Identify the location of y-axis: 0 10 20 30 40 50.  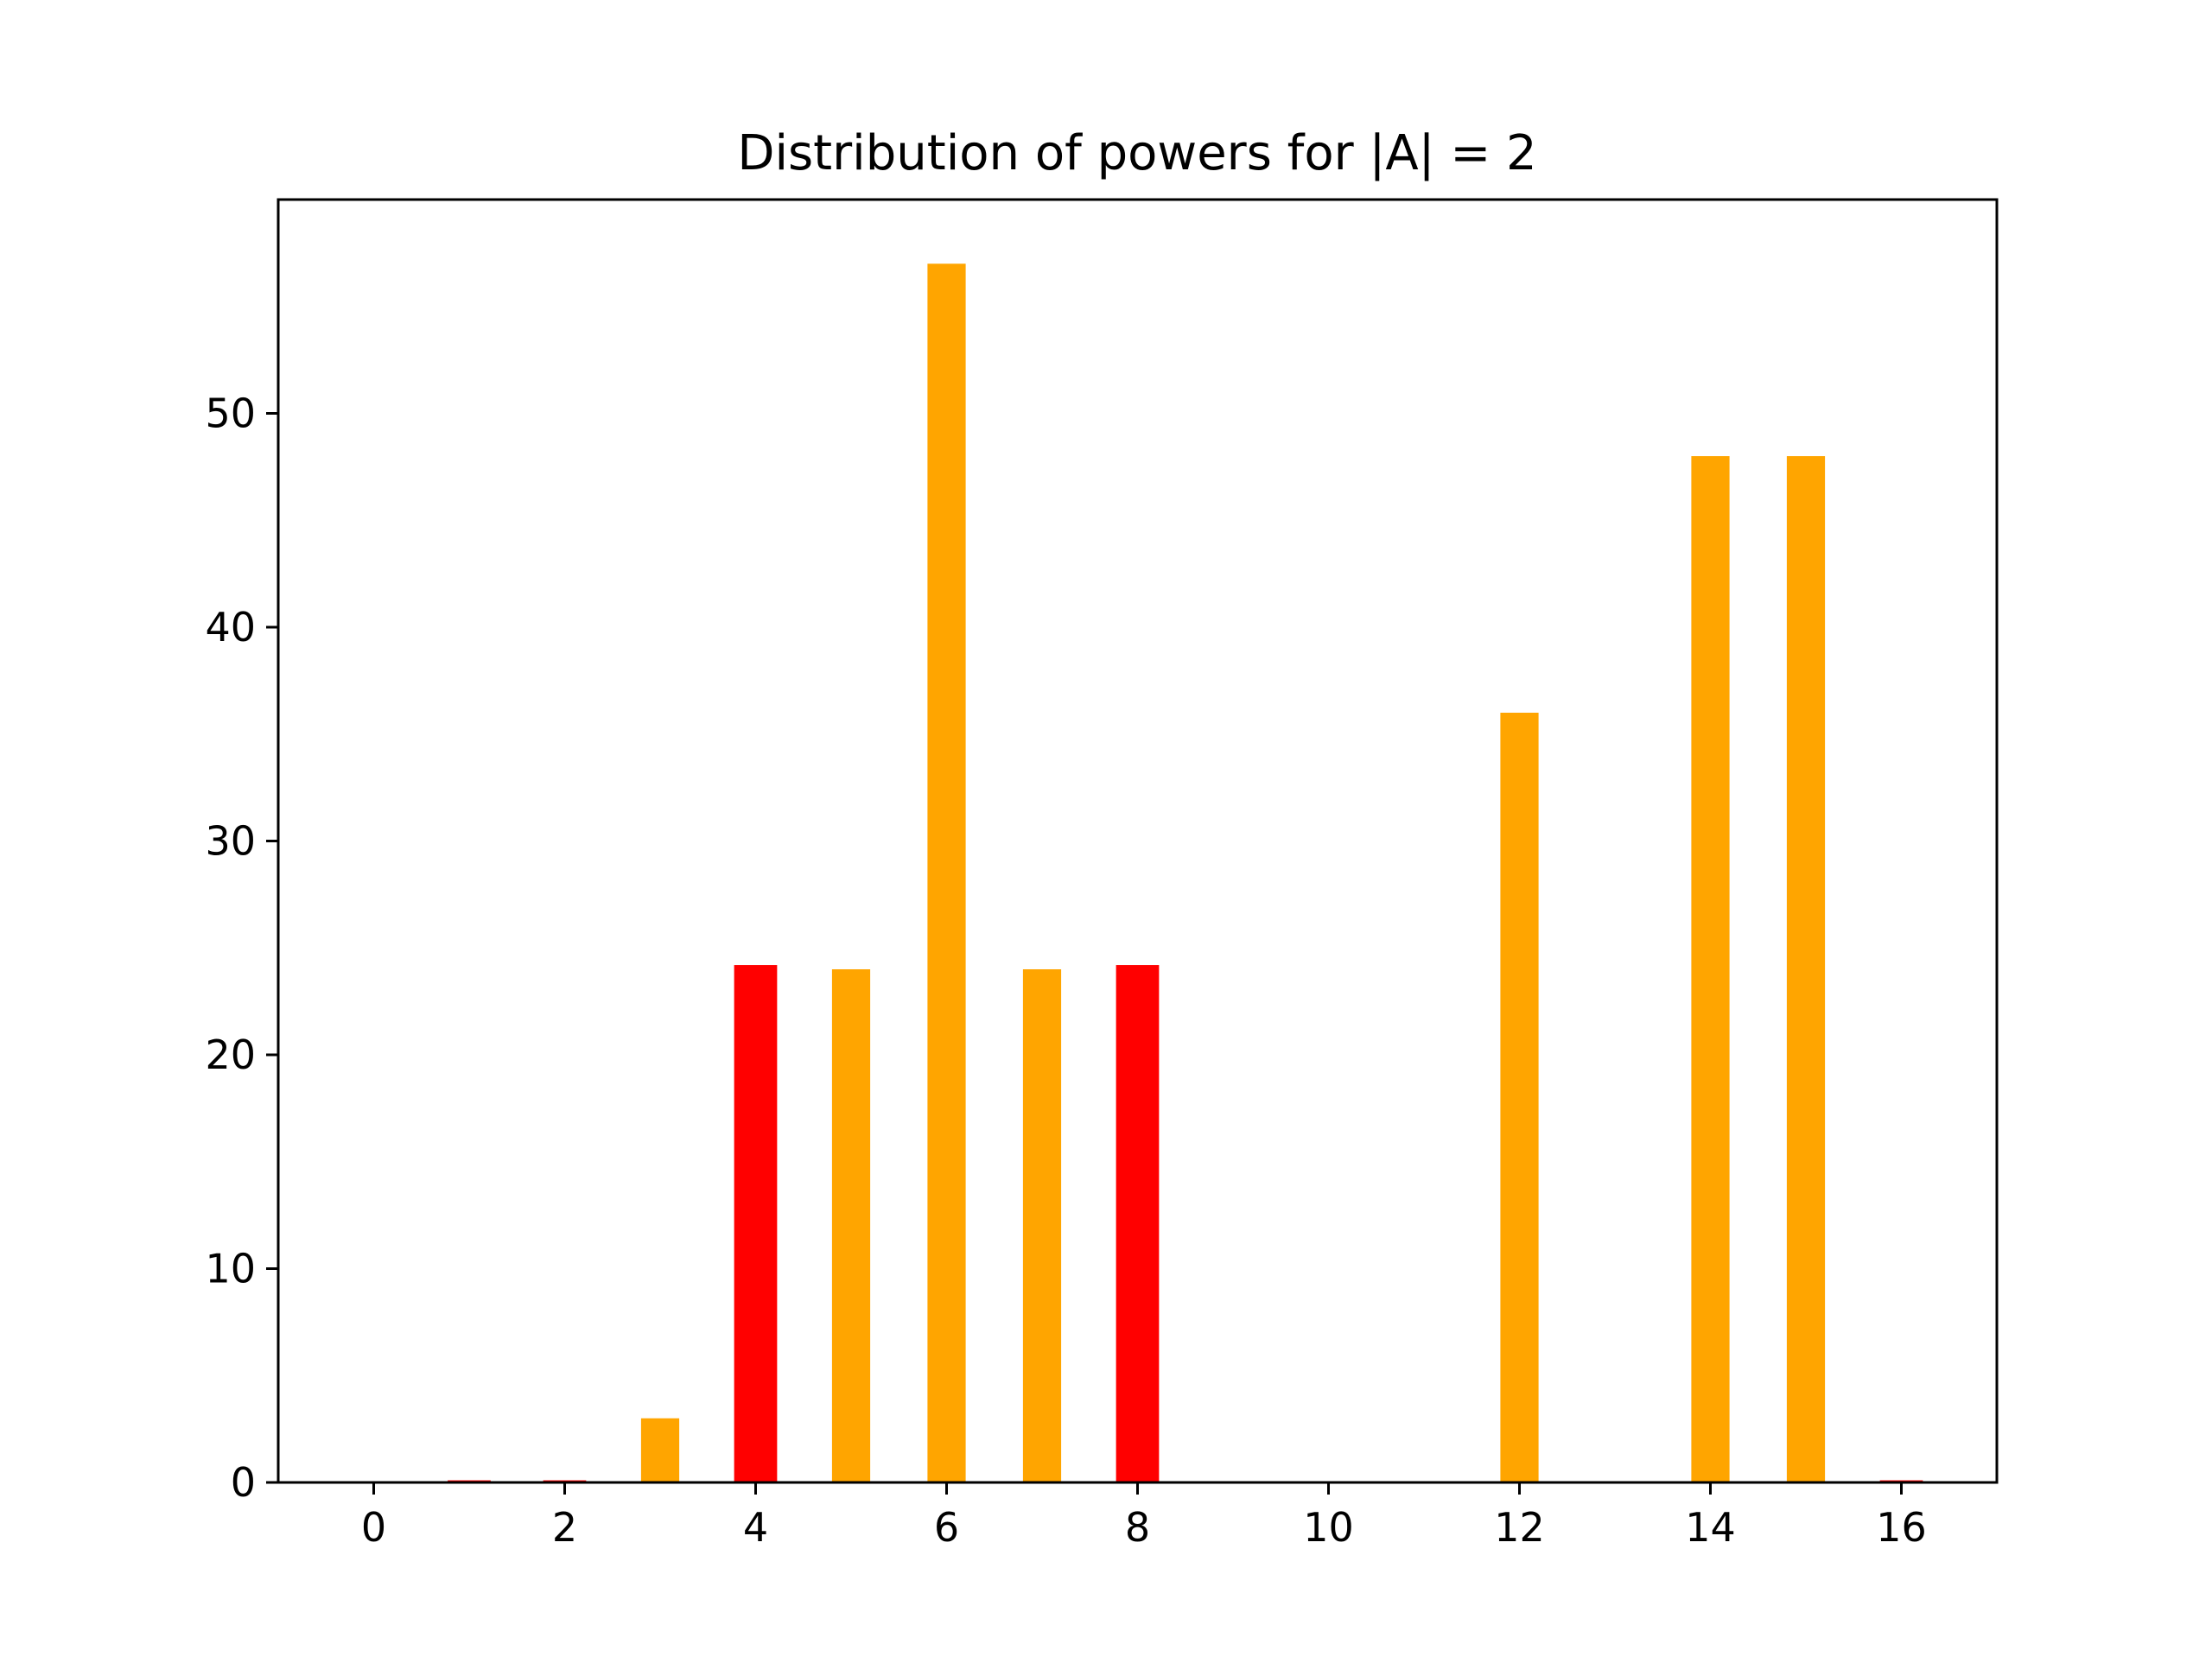
(241, 948).